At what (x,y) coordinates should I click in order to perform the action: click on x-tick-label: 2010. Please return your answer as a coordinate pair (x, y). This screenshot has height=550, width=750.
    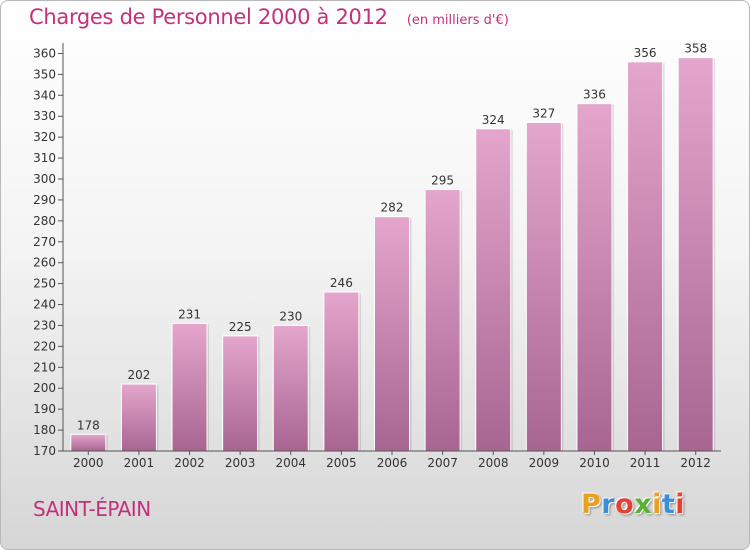
    Looking at the image, I should click on (594, 463).